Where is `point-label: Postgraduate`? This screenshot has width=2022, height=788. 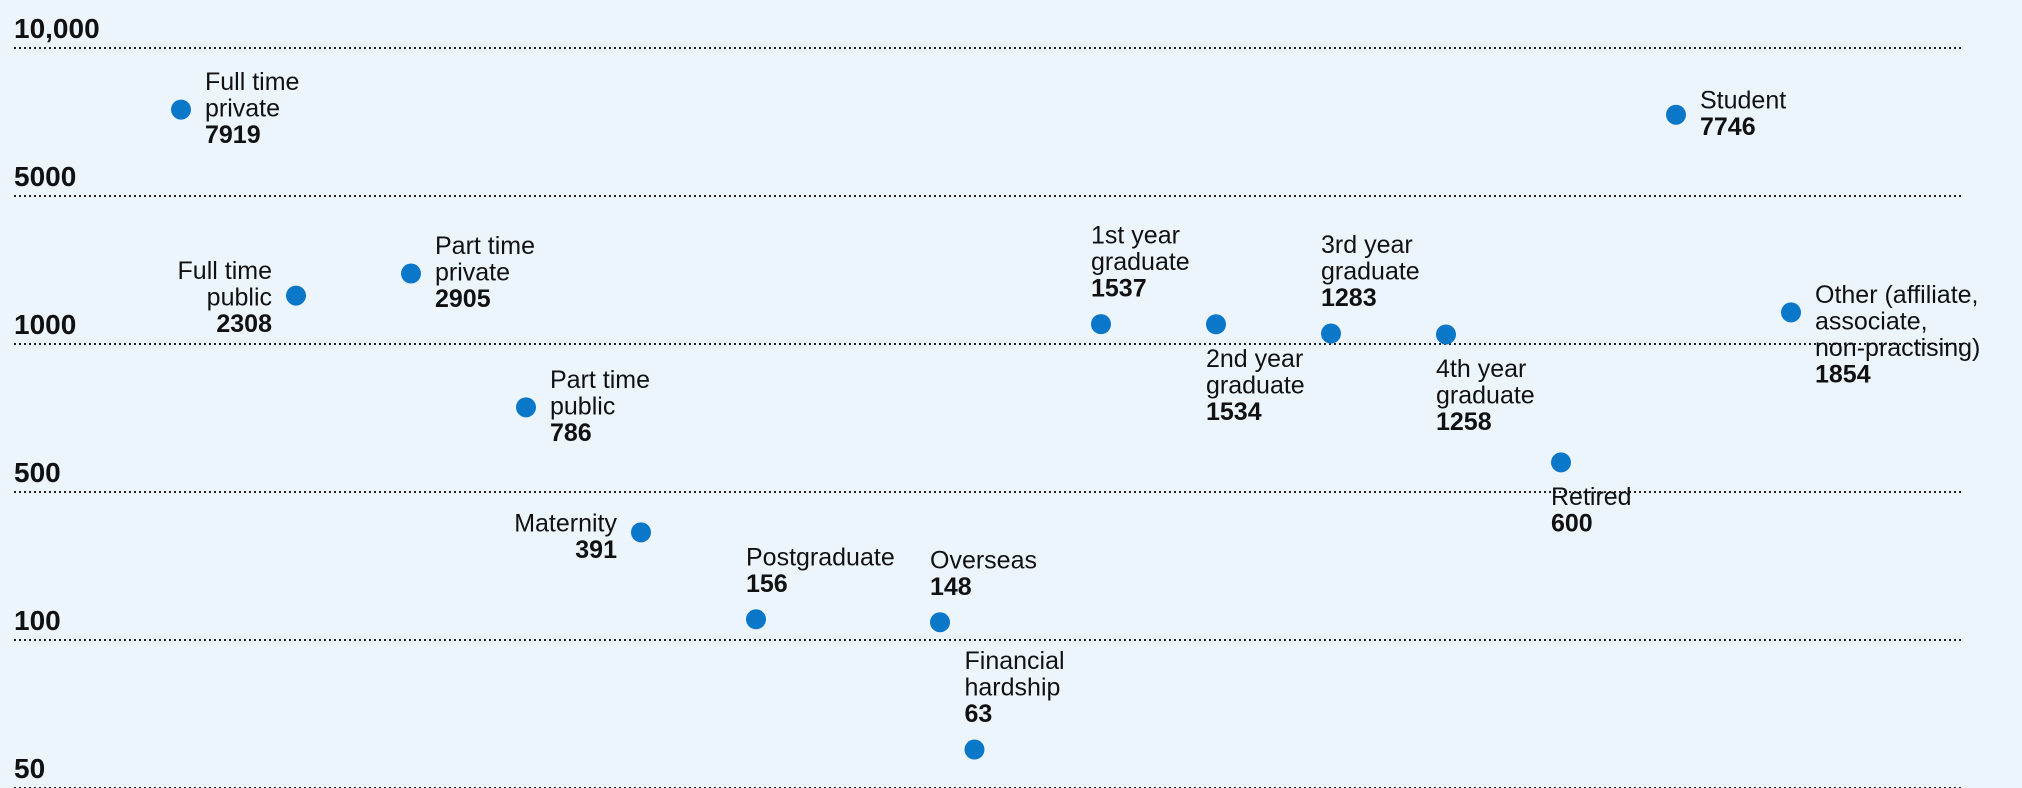
point-label: Postgraduate is located at coordinates (820, 557).